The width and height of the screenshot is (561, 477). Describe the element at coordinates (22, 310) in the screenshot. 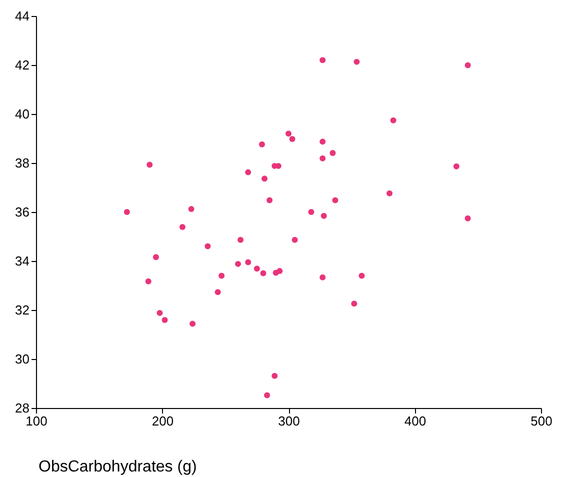

I see `y-tick-label: 32` at that location.